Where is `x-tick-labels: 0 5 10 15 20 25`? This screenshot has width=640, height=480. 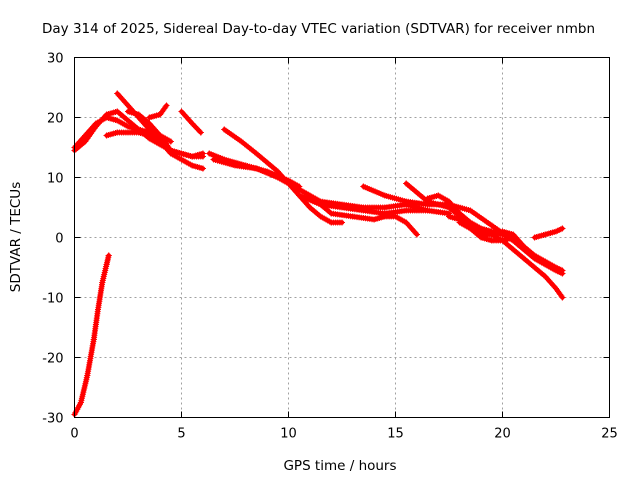
x-tick-labels: 0 5 10 15 20 25 is located at coordinates (343, 434).